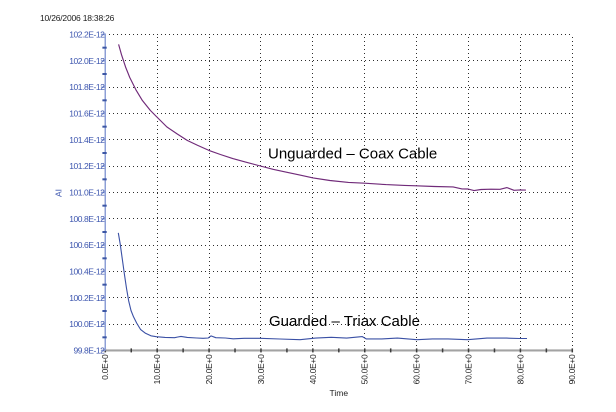  Describe the element at coordinates (339, 393) in the screenshot. I see `svg-text: Time` at that location.